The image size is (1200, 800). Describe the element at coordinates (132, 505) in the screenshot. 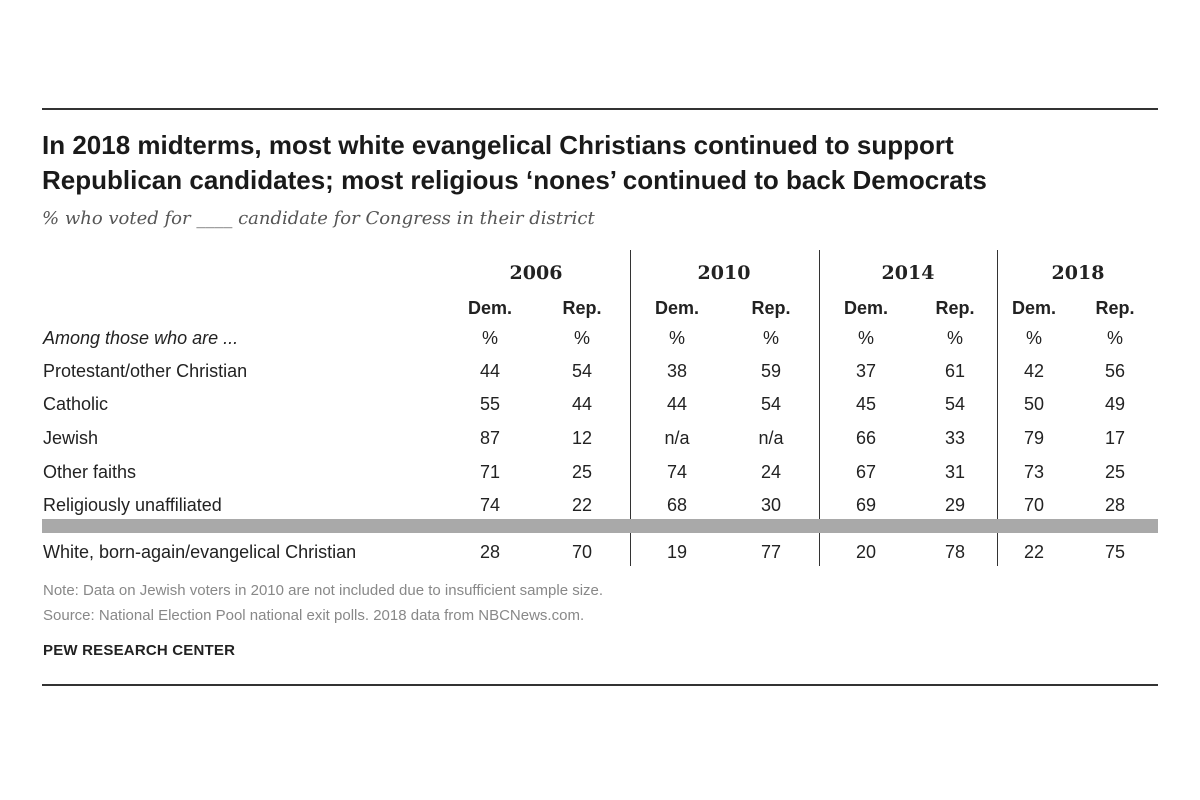

I see `table-row-label: Religiously unaffiliated` at that location.